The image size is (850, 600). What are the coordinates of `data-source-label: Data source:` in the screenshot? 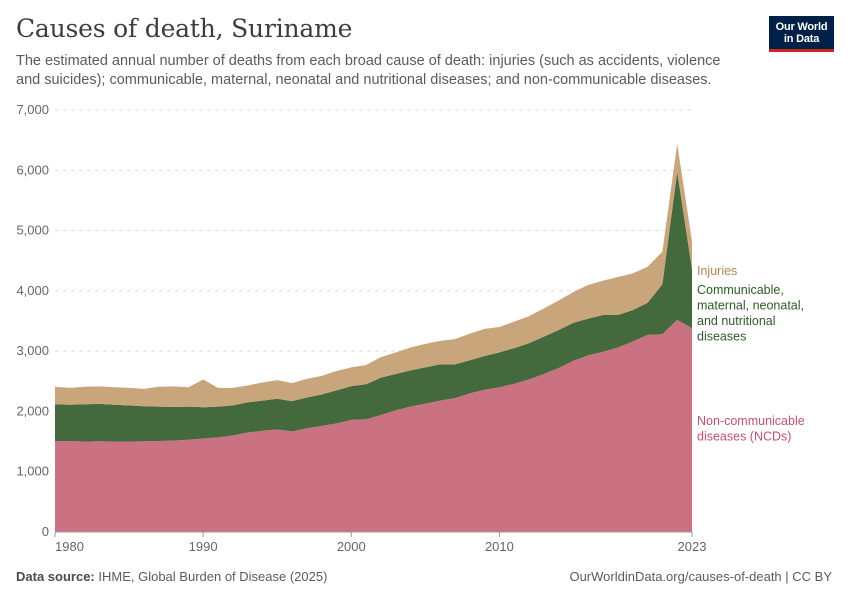 It's located at (55, 576).